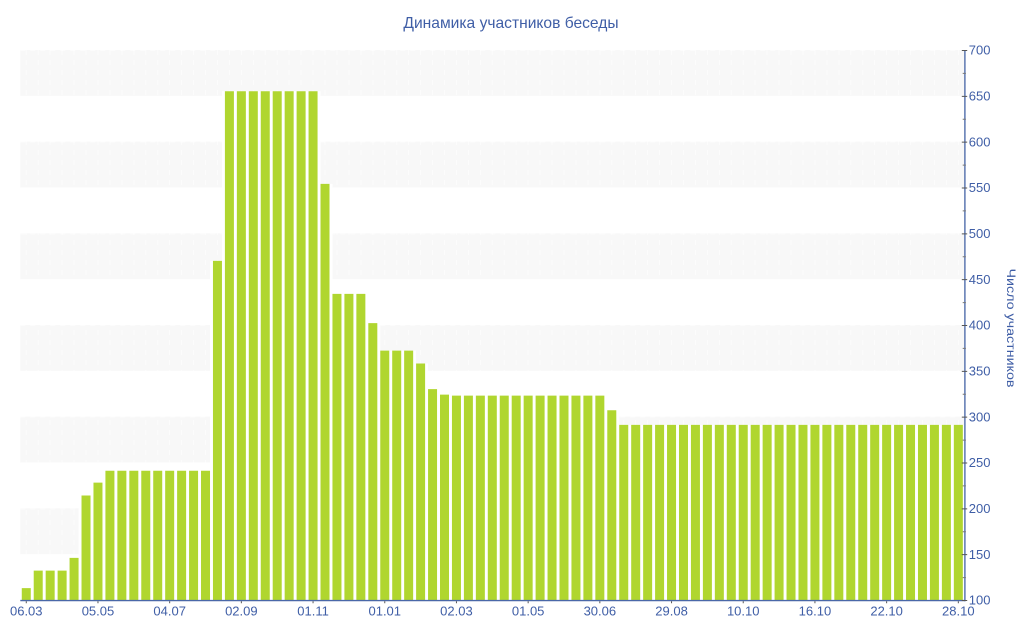  I want to click on svg-text: 02.09, so click(241, 611).